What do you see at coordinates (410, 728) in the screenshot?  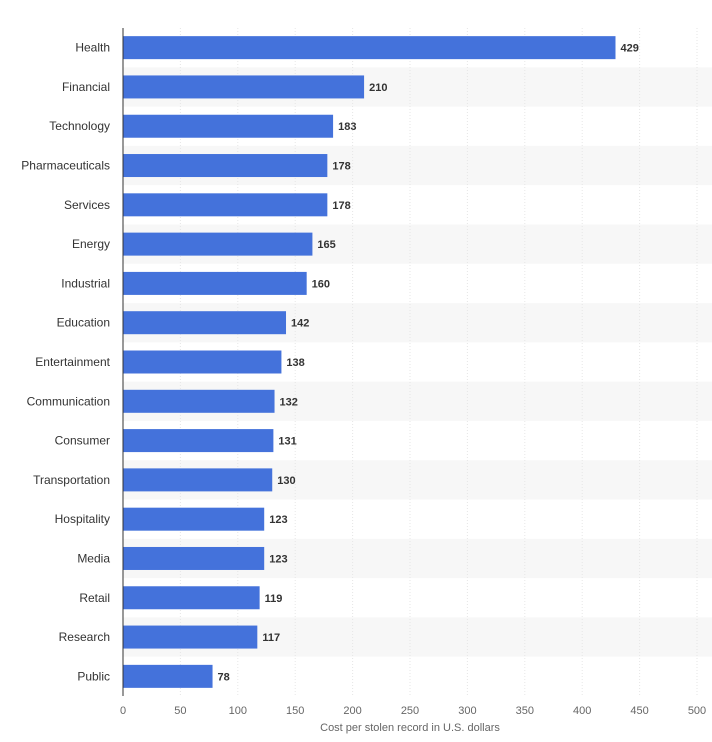 I see `x-axis-title: Cost per stolen record in U.S. dollars` at bounding box center [410, 728].